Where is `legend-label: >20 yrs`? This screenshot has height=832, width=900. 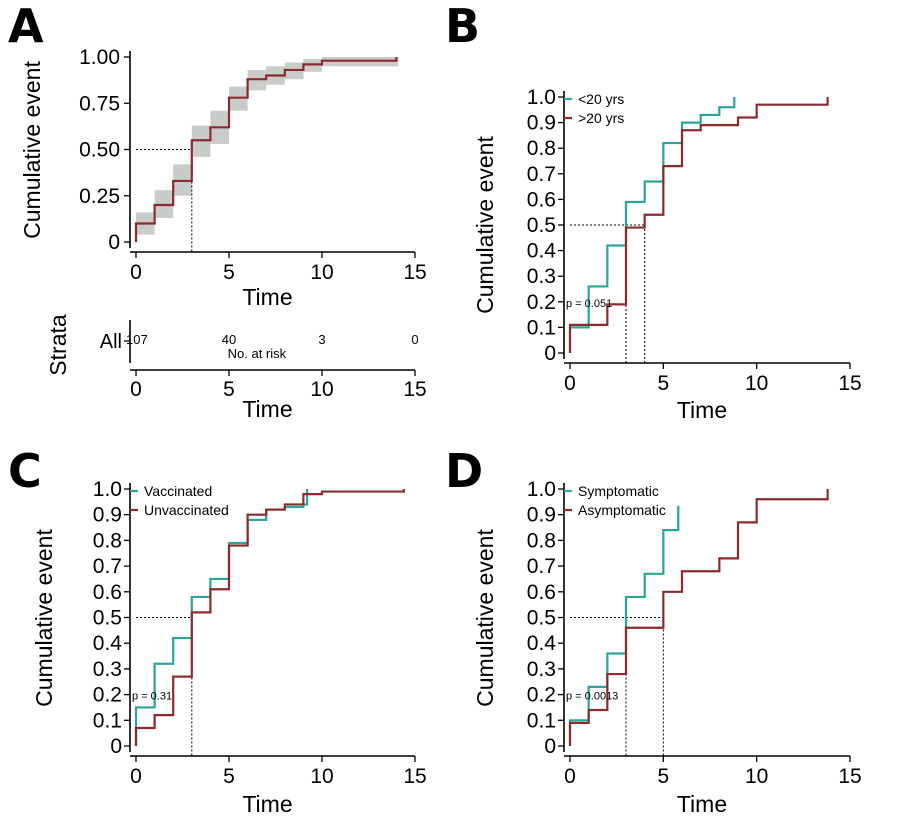 legend-label: >20 yrs is located at coordinates (601, 118).